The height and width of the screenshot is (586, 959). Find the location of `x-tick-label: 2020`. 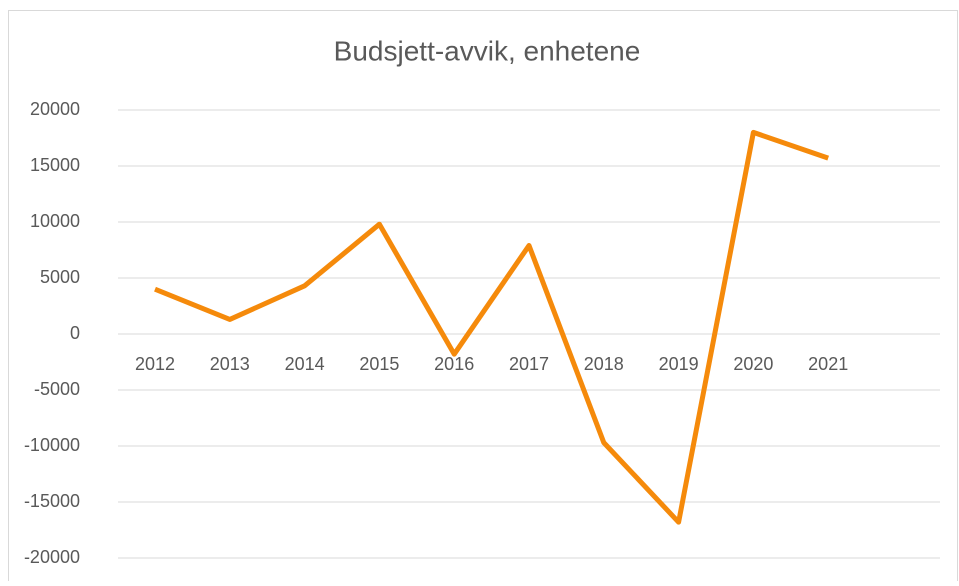

x-tick-label: 2020 is located at coordinates (753, 364).